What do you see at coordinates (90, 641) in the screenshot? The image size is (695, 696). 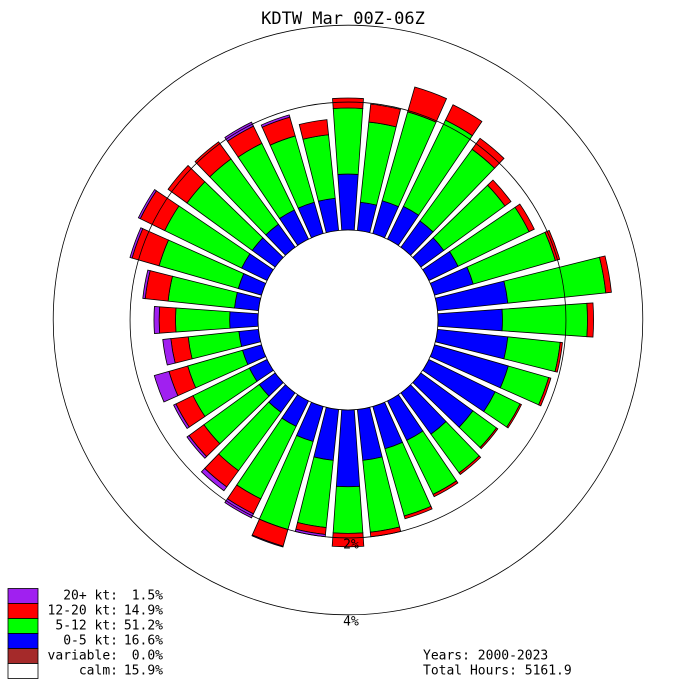 I see `legend-label: 0-5 kt:` at bounding box center [90, 641].